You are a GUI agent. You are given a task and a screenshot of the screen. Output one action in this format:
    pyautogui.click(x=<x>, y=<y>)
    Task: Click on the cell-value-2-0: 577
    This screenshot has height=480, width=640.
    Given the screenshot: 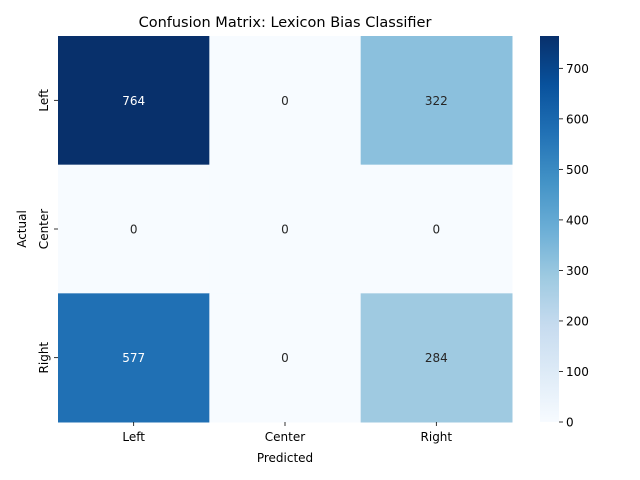 What is the action you would take?
    pyautogui.click(x=133, y=358)
    